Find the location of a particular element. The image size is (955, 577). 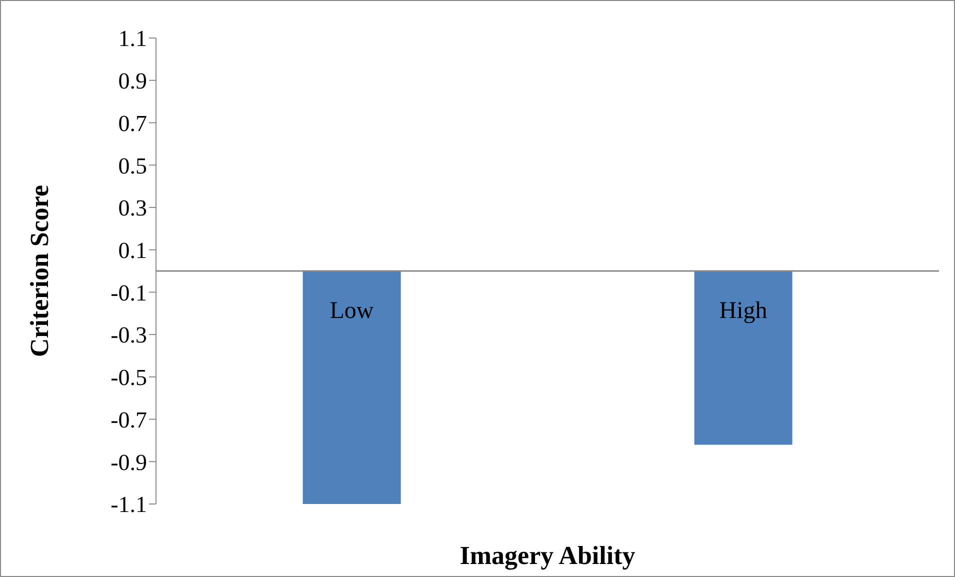

y-tick-label: 0.1 is located at coordinates (132, 250).